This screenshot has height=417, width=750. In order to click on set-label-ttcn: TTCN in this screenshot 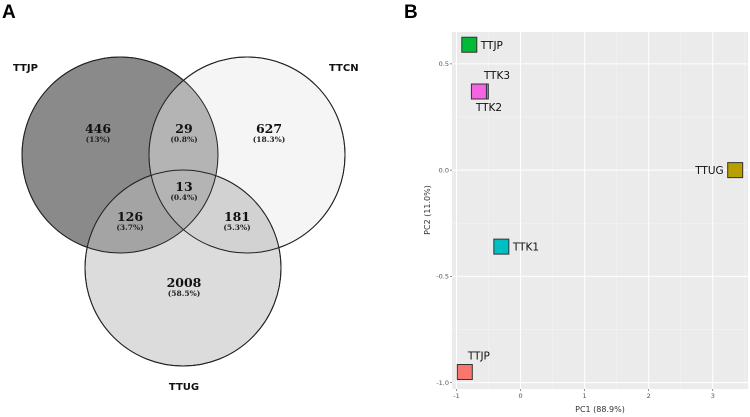, I will do `click(344, 68)`.